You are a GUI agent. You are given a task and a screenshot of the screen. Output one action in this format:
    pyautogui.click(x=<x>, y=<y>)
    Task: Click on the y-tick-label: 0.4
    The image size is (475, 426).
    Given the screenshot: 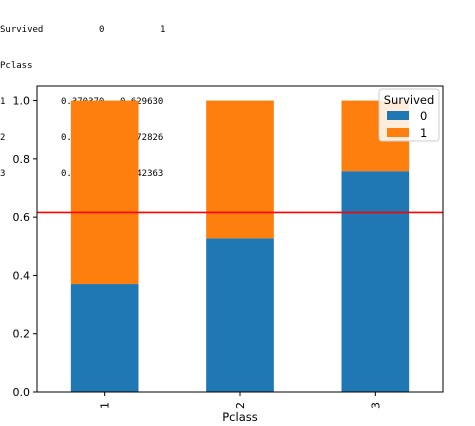 What is the action you would take?
    pyautogui.click(x=22, y=275)
    